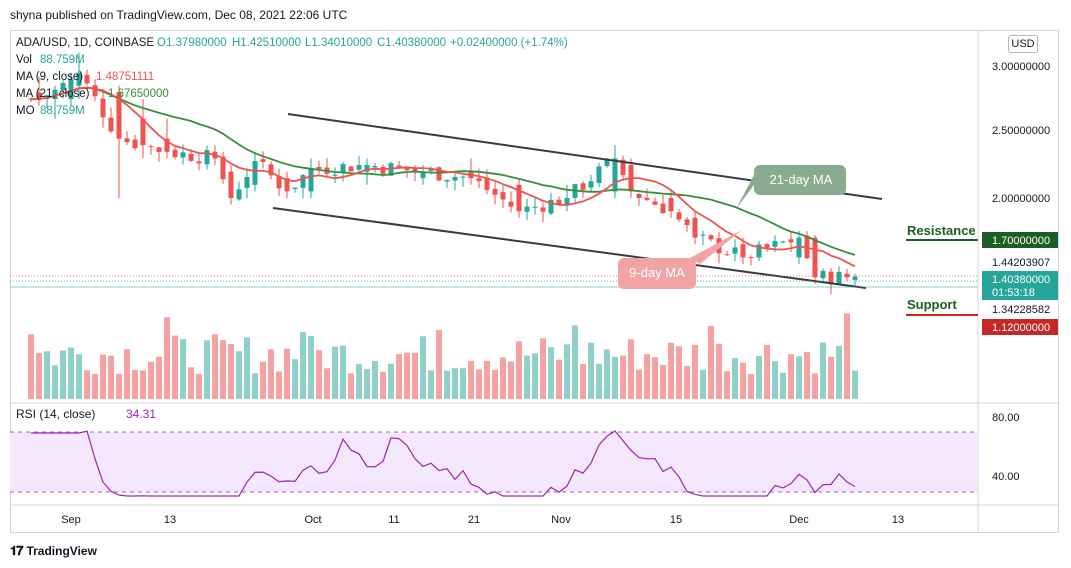 Image resolution: width=1071 pixels, height=568 pixels. Describe the element at coordinates (1006, 418) in the screenshot. I see `rsi-axis-label: 80.00` at that location.